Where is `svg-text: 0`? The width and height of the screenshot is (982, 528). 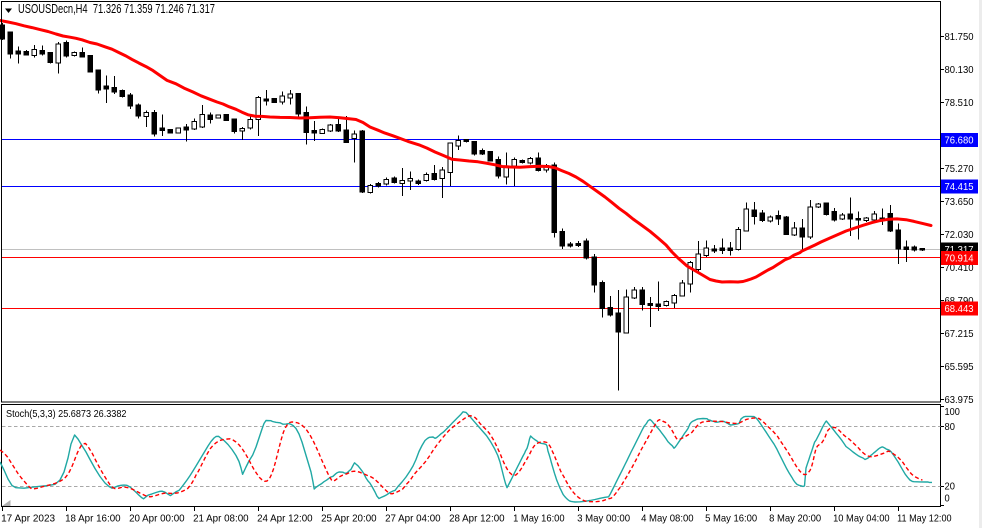
svg-text: 0 is located at coordinates (947, 499).